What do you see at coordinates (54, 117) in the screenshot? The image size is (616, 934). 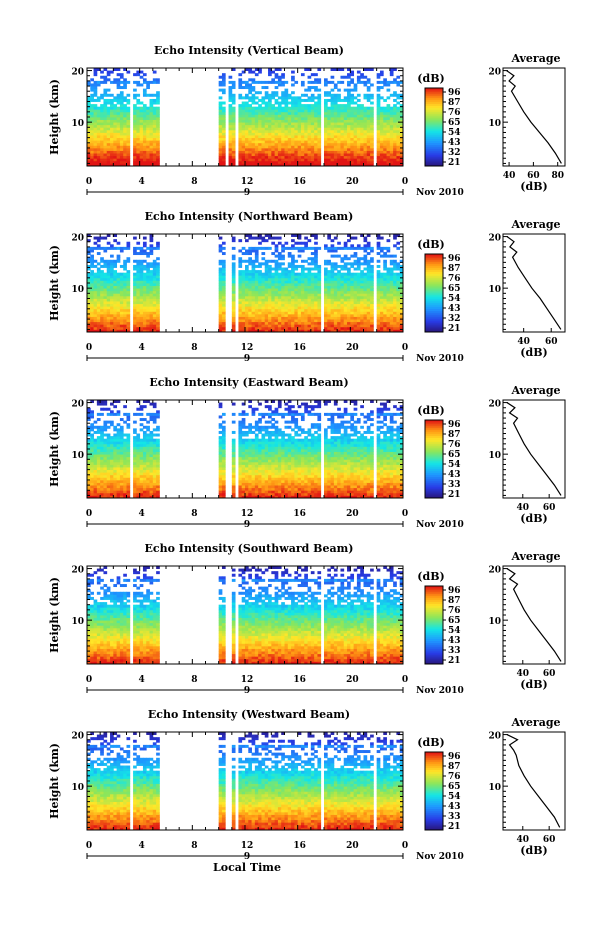 I see `y-axis-label: Height (km)` at bounding box center [54, 117].